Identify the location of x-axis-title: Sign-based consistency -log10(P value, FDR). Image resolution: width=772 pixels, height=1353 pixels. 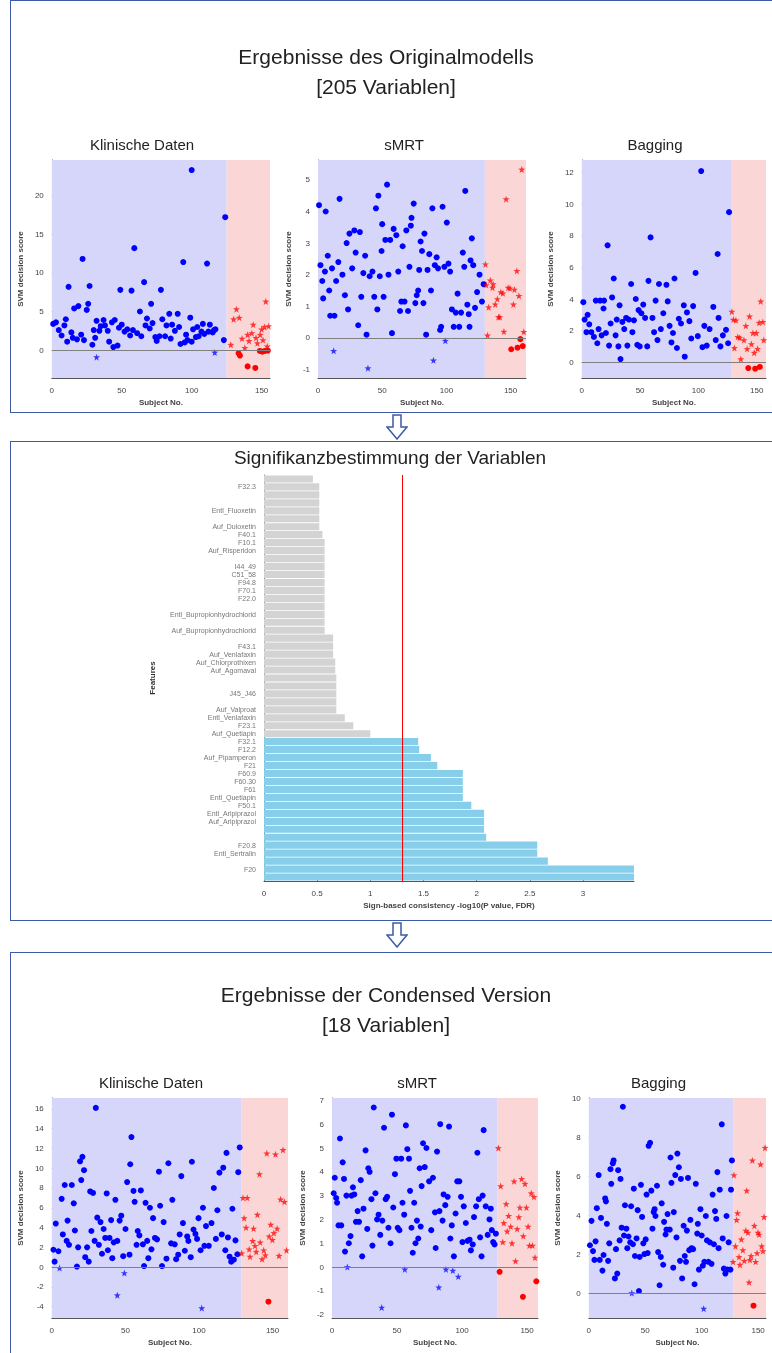
(449, 906).